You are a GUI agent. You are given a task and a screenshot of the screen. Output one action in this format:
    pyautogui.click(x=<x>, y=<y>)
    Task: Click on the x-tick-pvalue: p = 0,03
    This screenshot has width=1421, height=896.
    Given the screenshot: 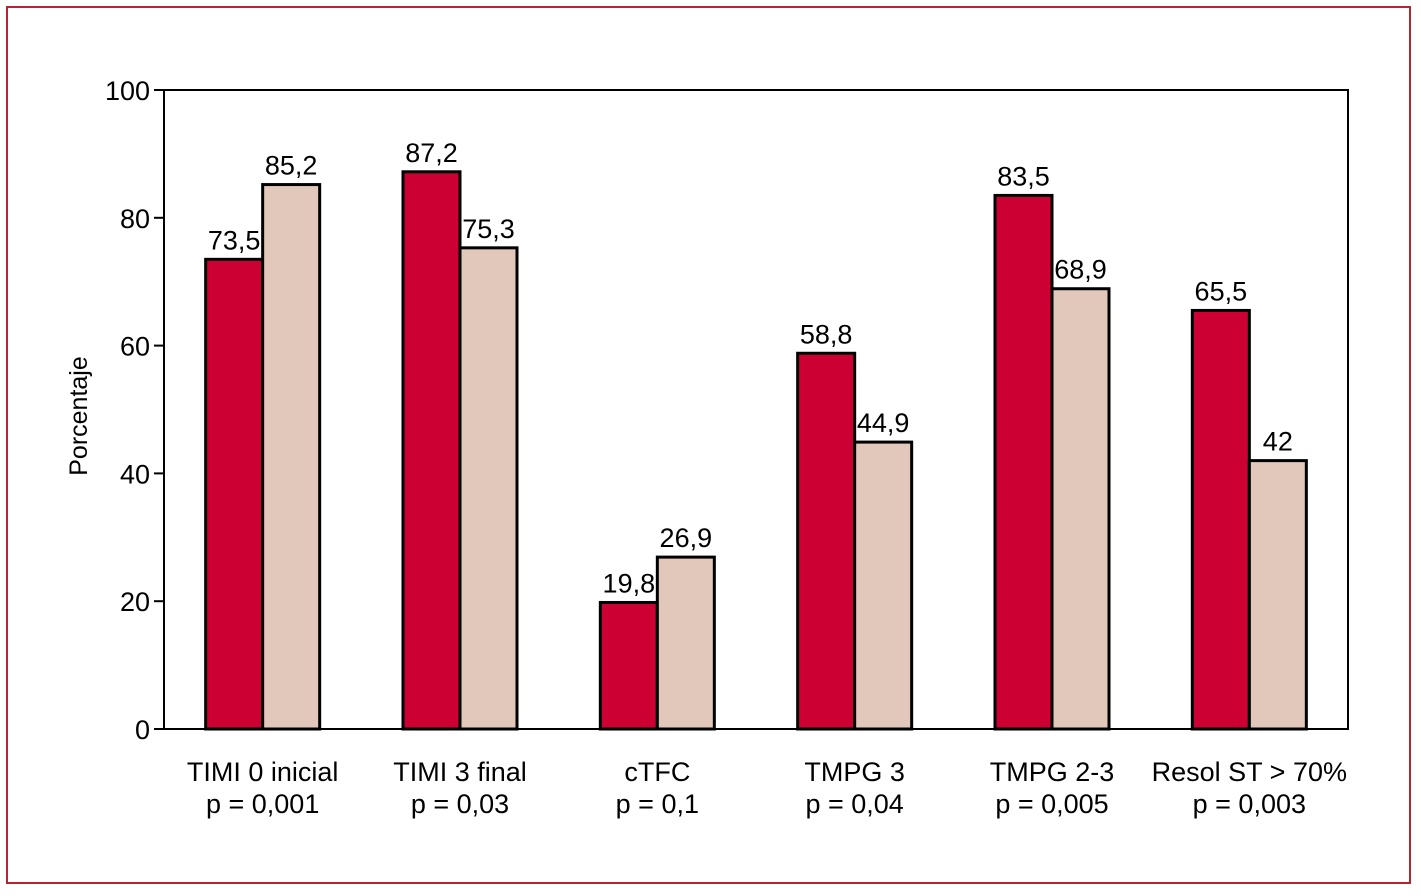 What is the action you would take?
    pyautogui.click(x=460, y=804)
    